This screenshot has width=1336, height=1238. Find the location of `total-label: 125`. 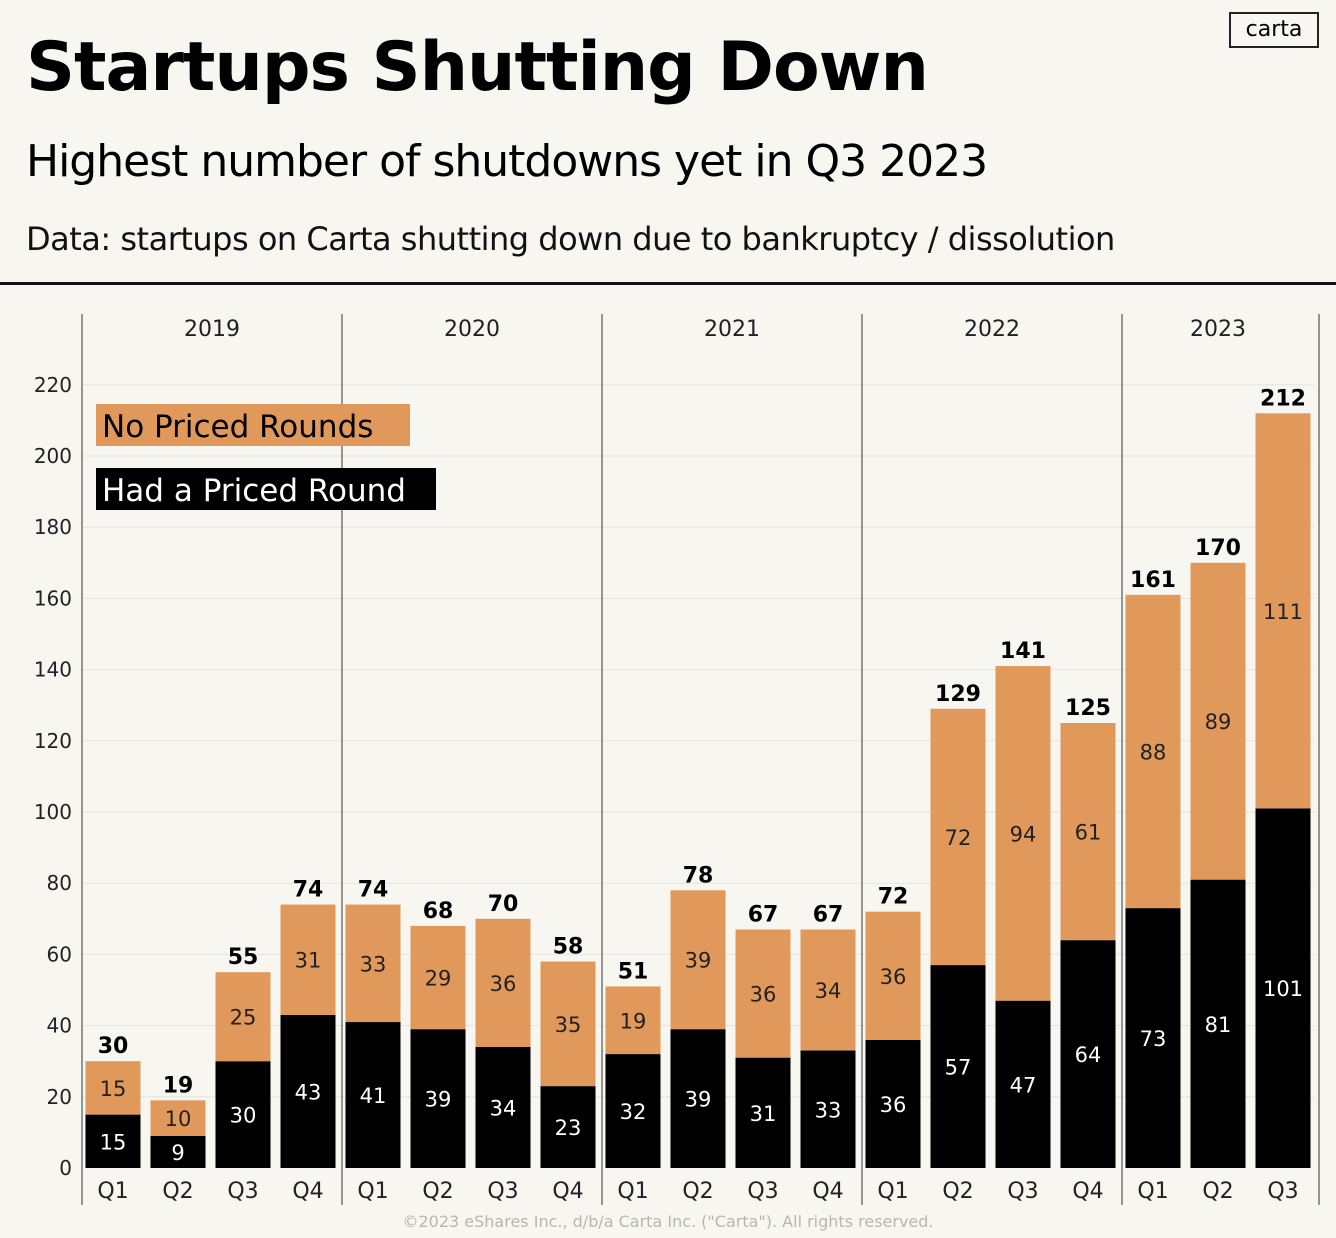

total-label: 125 is located at coordinates (1088, 708).